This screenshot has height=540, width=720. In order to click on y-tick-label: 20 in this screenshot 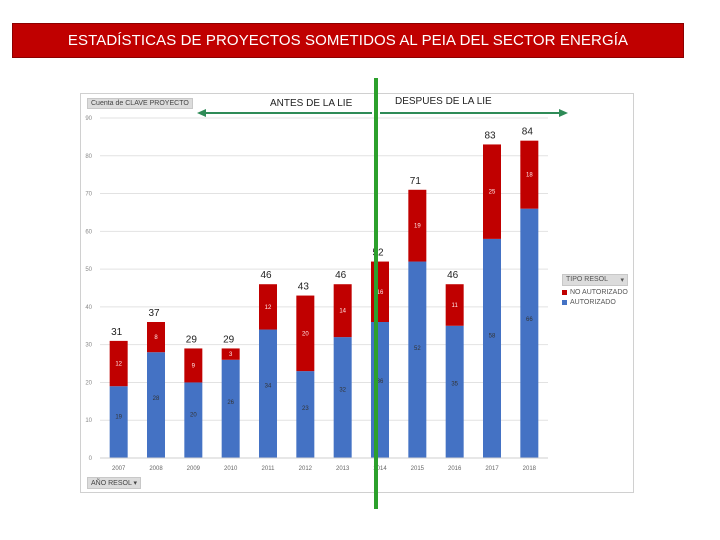, I will do `click(88, 383)`.